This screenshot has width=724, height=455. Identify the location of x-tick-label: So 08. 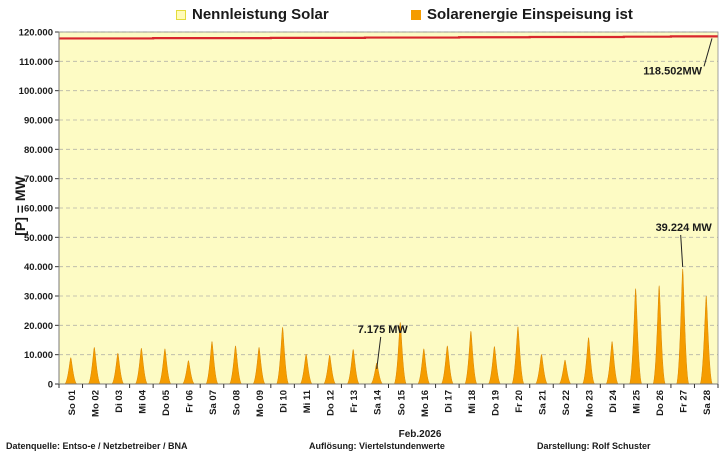
(237, 402).